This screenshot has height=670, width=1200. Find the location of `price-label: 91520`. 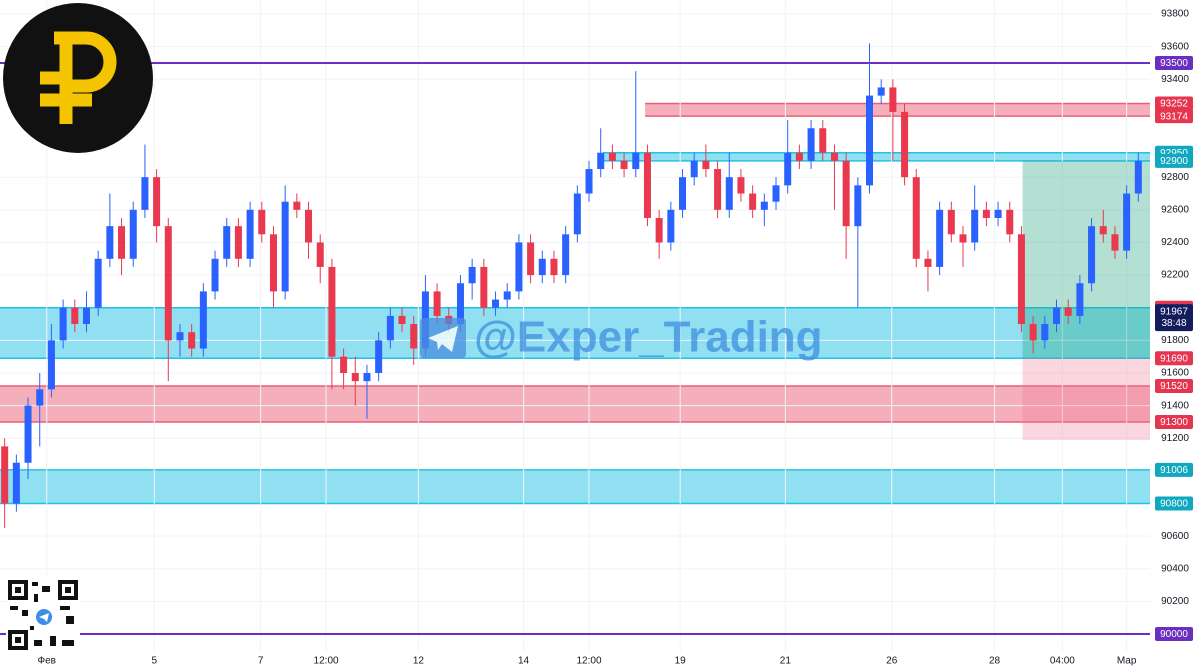

price-label: 91520 is located at coordinates (1174, 386).